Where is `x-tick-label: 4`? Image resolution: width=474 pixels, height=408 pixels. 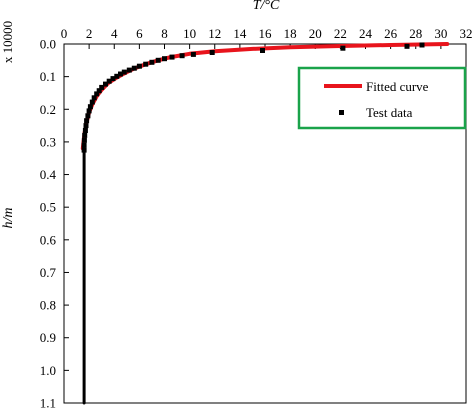
x-tick-label: 4 is located at coordinates (114, 33).